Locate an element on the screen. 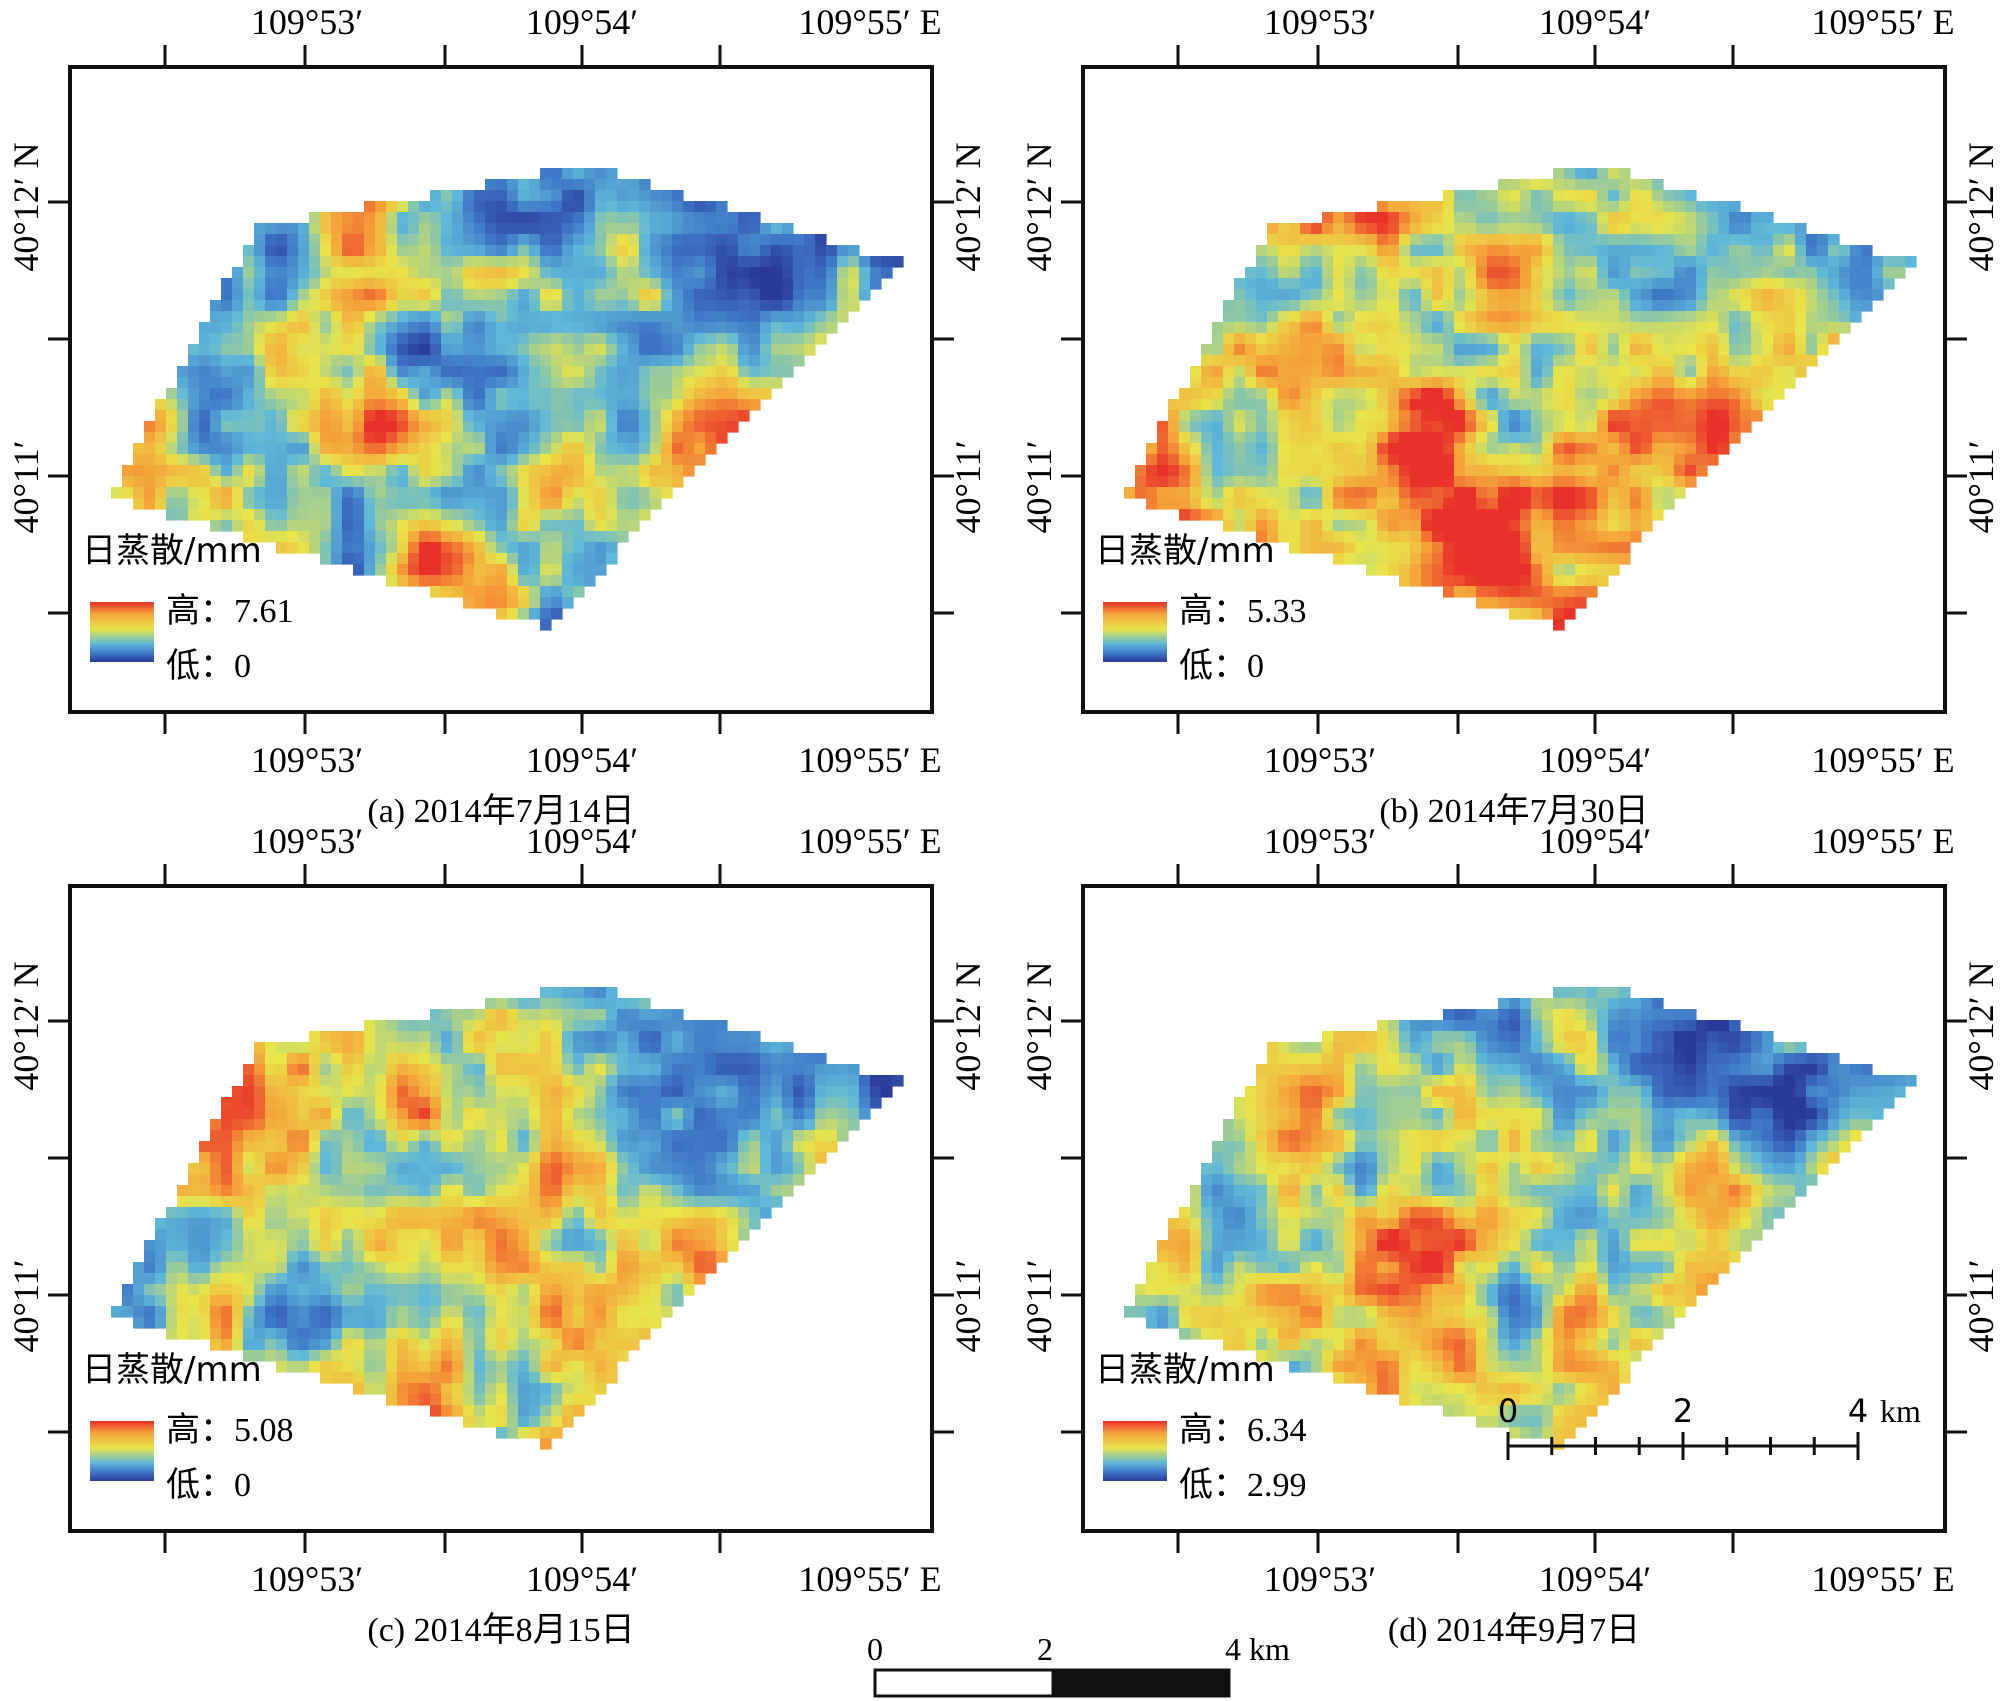  panel-caption: (c) 2014年8月15日 is located at coordinates (500, 1630).